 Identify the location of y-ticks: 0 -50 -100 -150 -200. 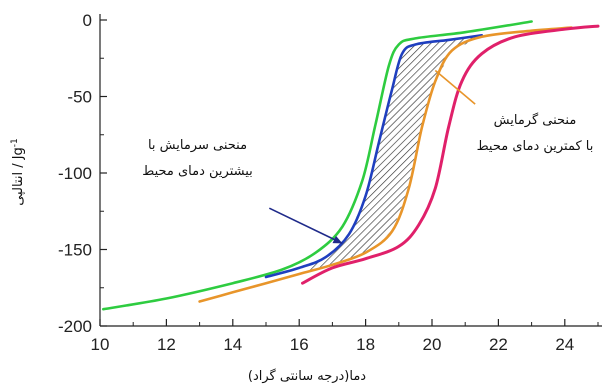
(82, 173).